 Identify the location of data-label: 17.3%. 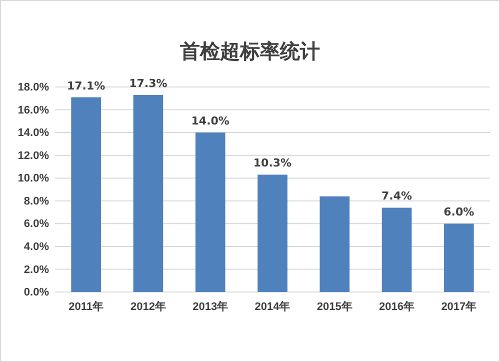
(148, 83).